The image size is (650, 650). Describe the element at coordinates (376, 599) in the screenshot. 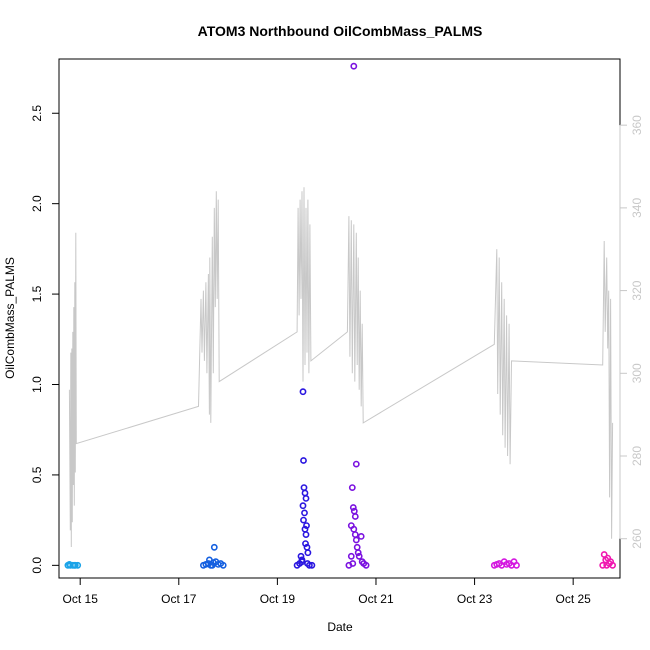

I see `x-tick-label: Oct 21` at that location.